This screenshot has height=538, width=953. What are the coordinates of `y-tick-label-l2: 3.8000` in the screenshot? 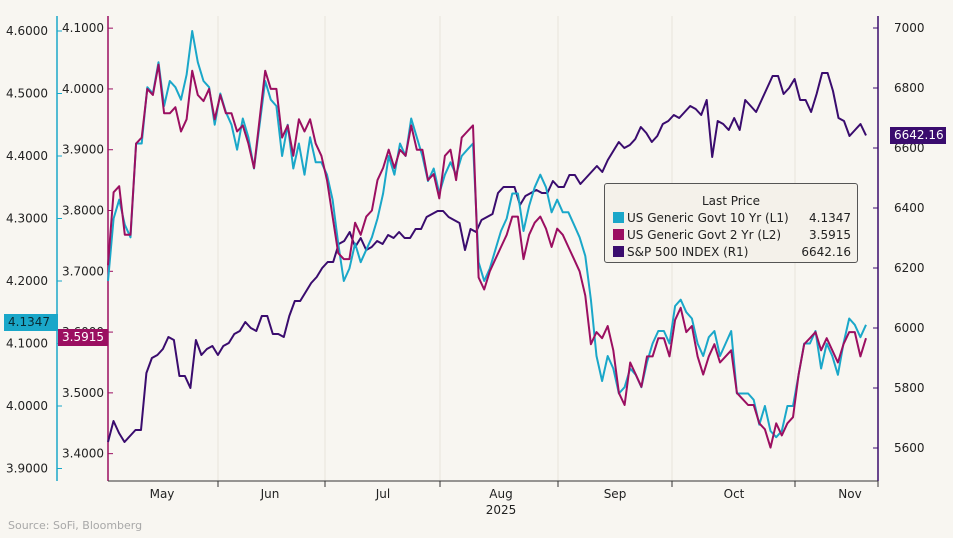 It's located at (83, 211).